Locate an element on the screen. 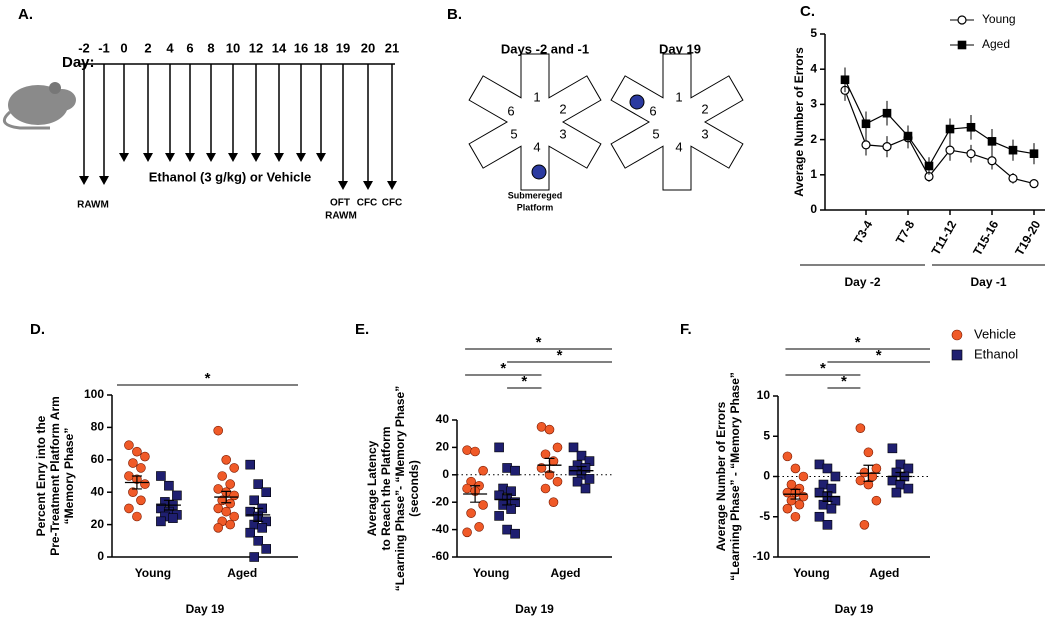 This screenshot has width=1050, height=618. note: Ethanol (3 g/kg) or Vehicle is located at coordinates (230, 176).